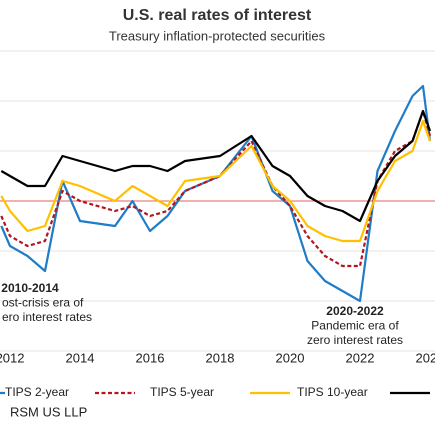  What do you see at coordinates (12, 357) in the screenshot?
I see `x-tick-label: 2012` at bounding box center [12, 357].